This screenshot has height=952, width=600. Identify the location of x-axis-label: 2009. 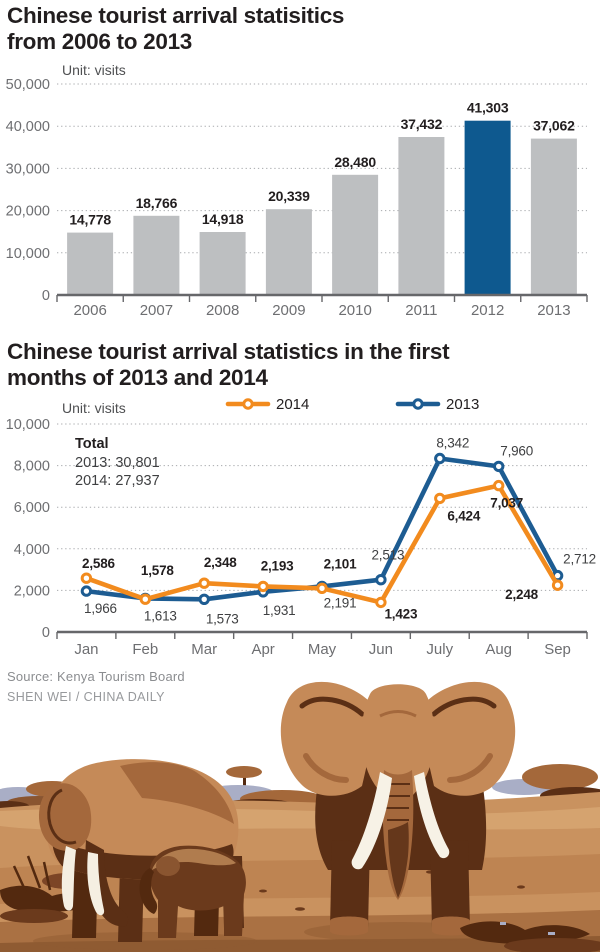
(288, 310).